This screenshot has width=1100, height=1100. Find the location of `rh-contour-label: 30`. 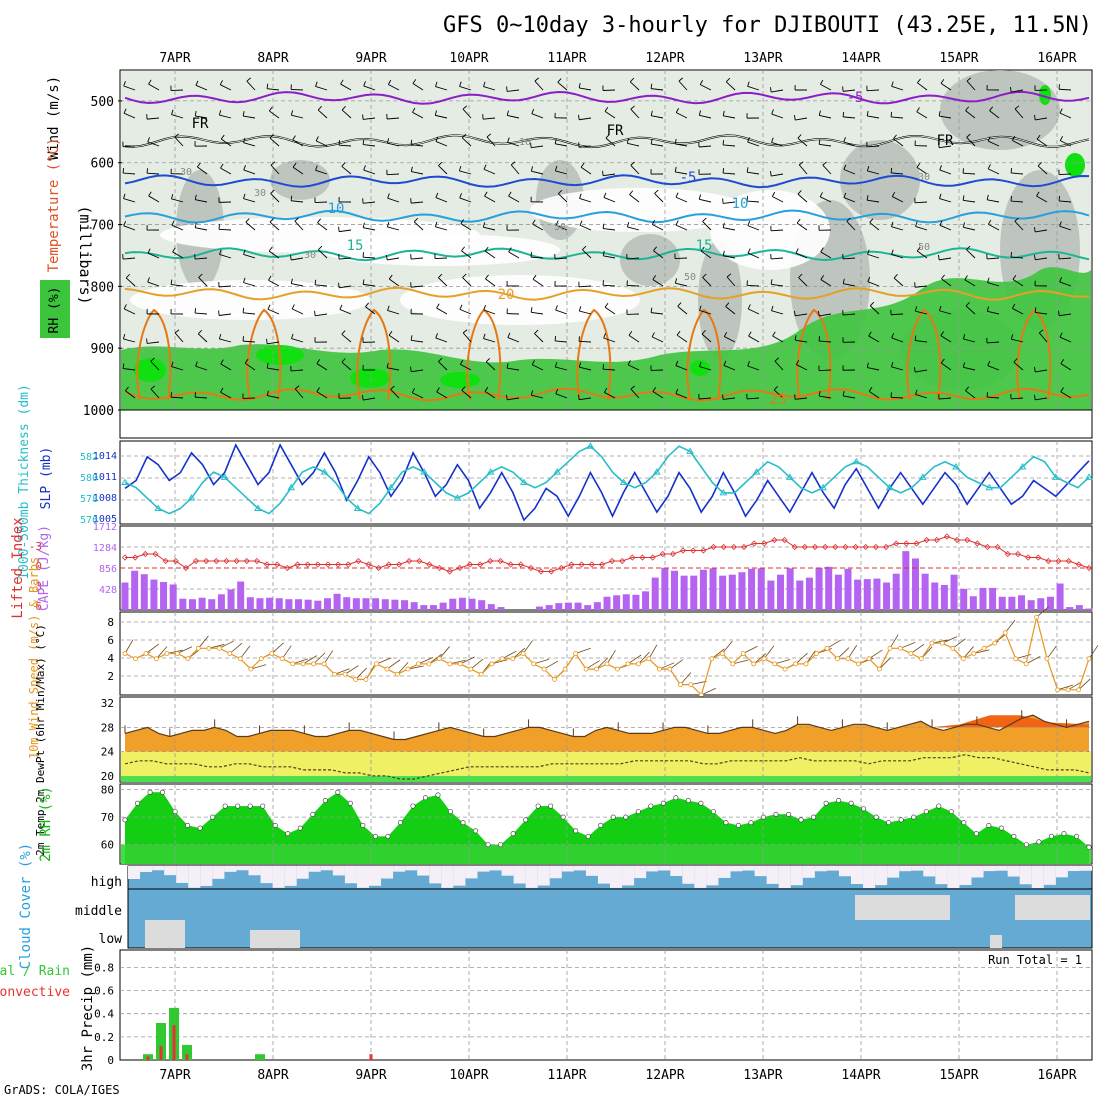

rh-contour-label: 30 is located at coordinates (924, 177).